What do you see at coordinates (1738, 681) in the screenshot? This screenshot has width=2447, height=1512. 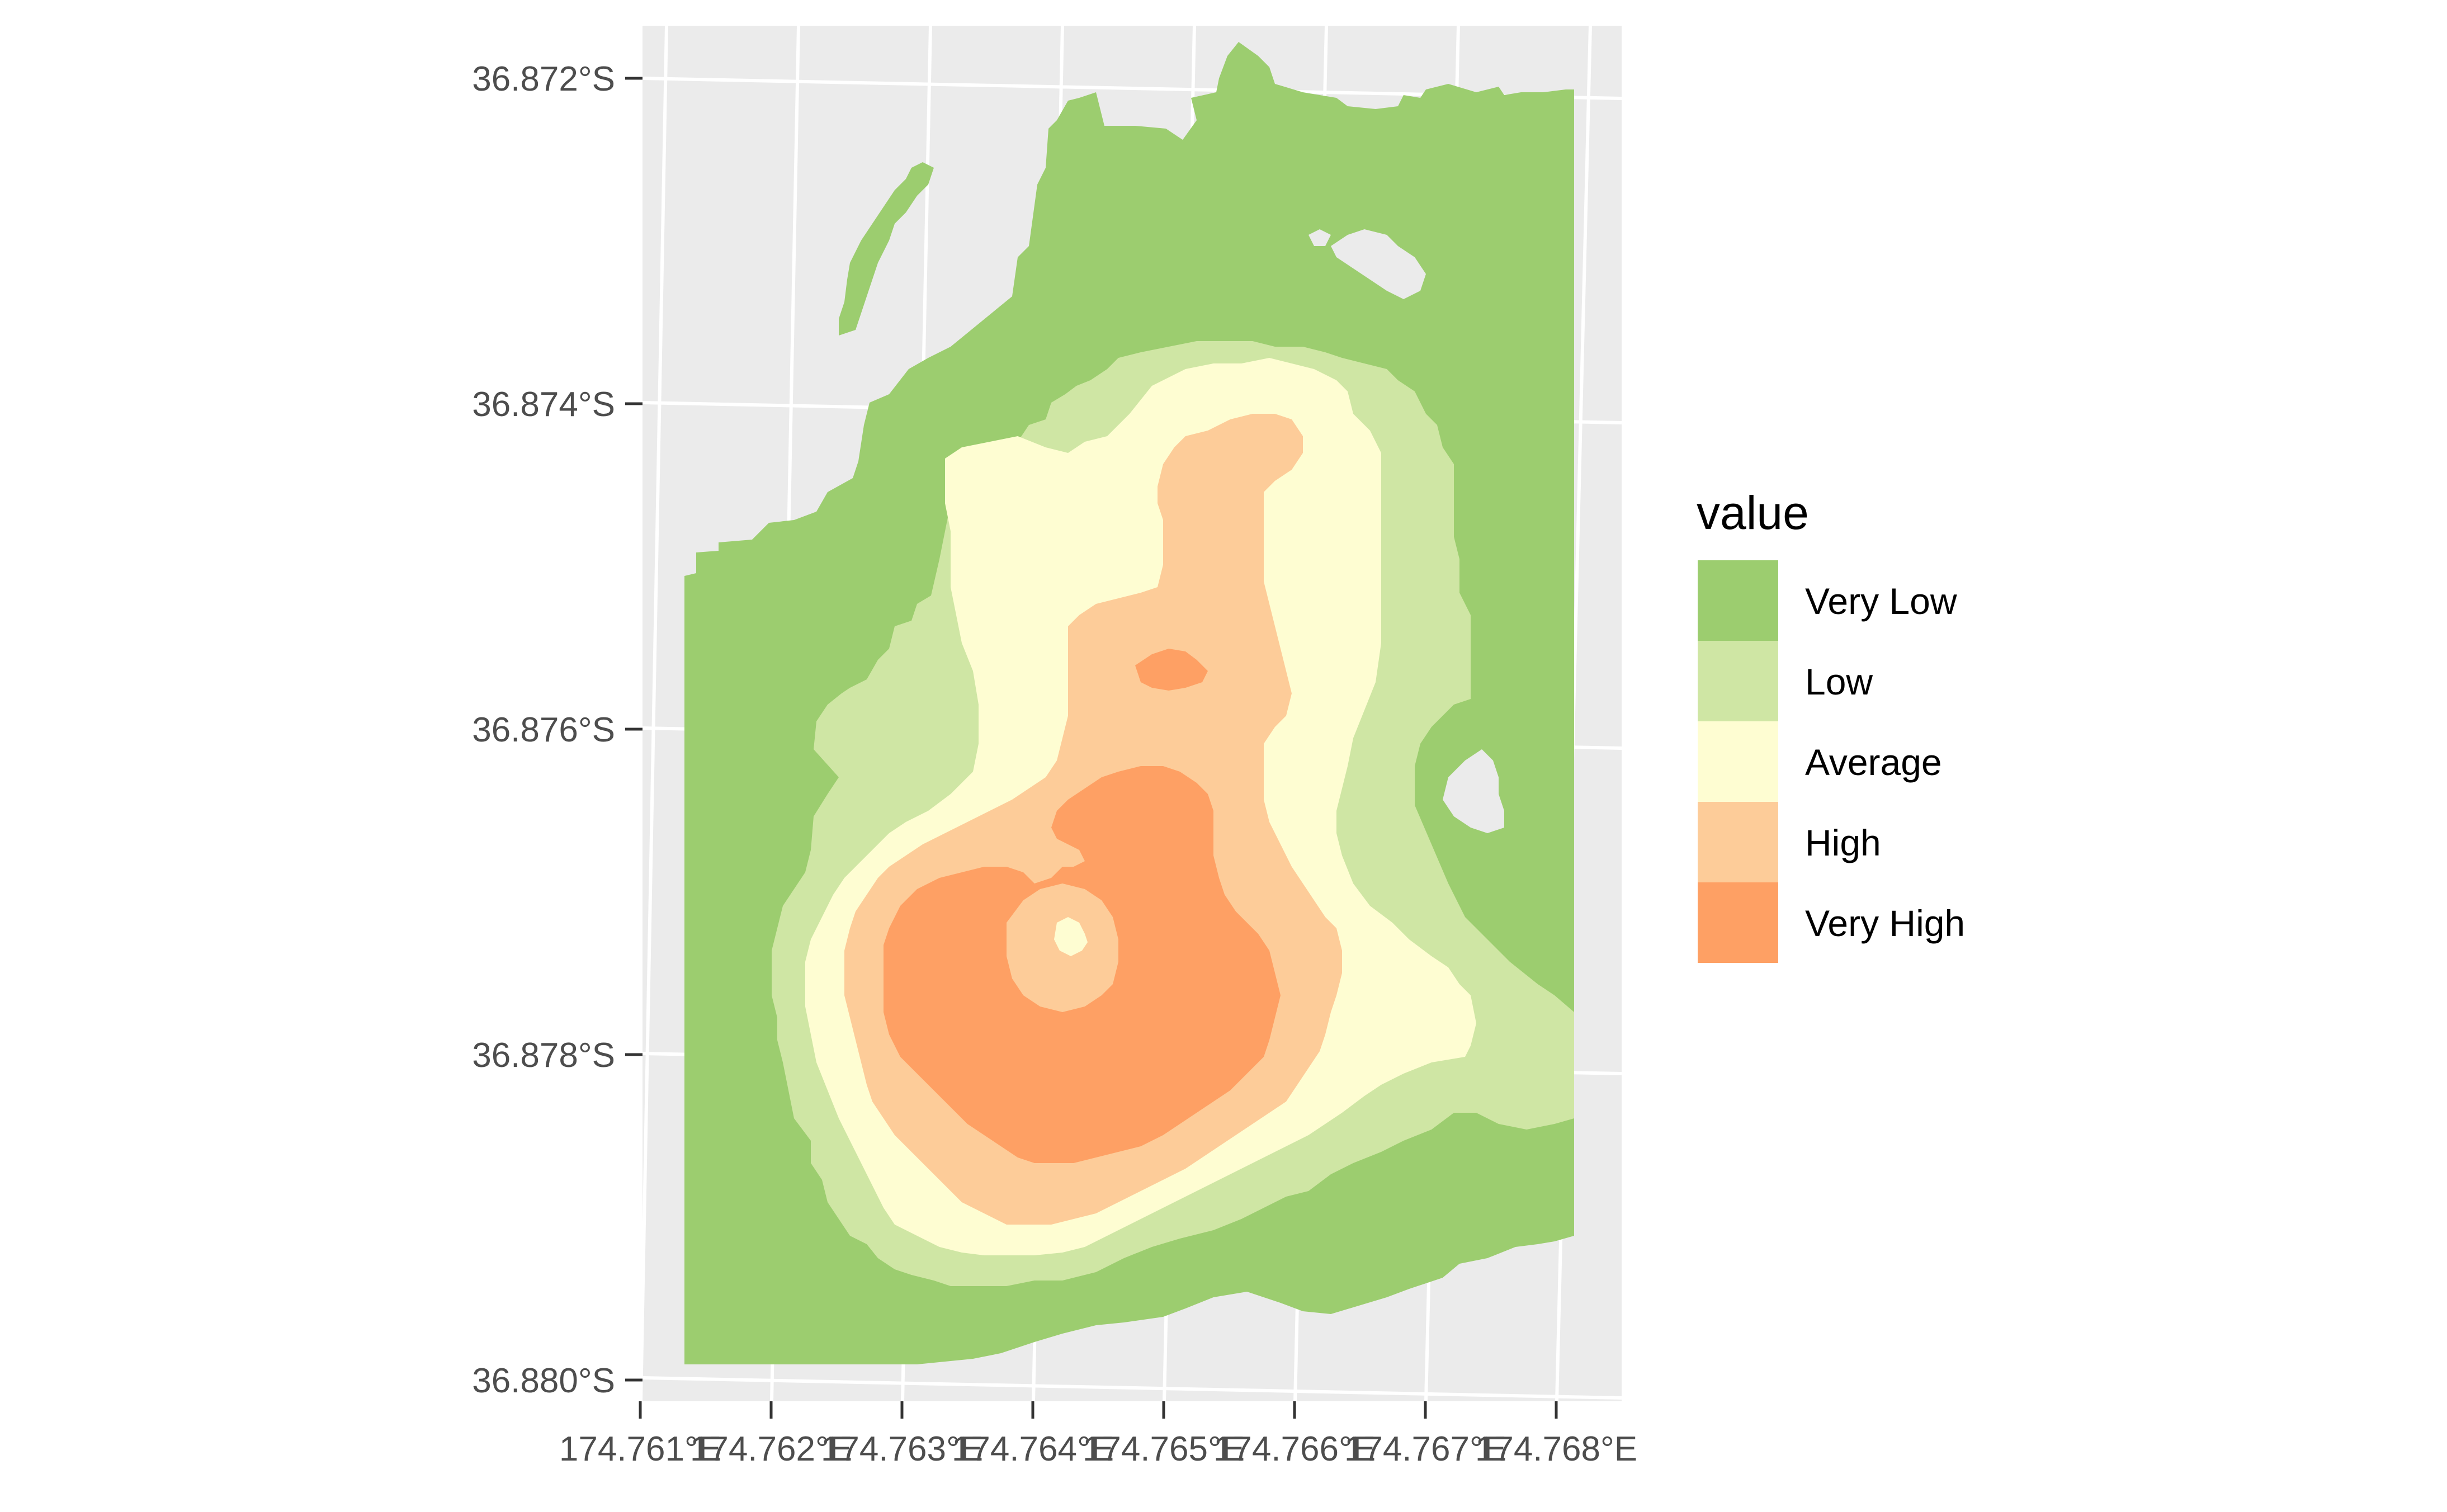 I see `legend-swatch-low` at bounding box center [1738, 681].